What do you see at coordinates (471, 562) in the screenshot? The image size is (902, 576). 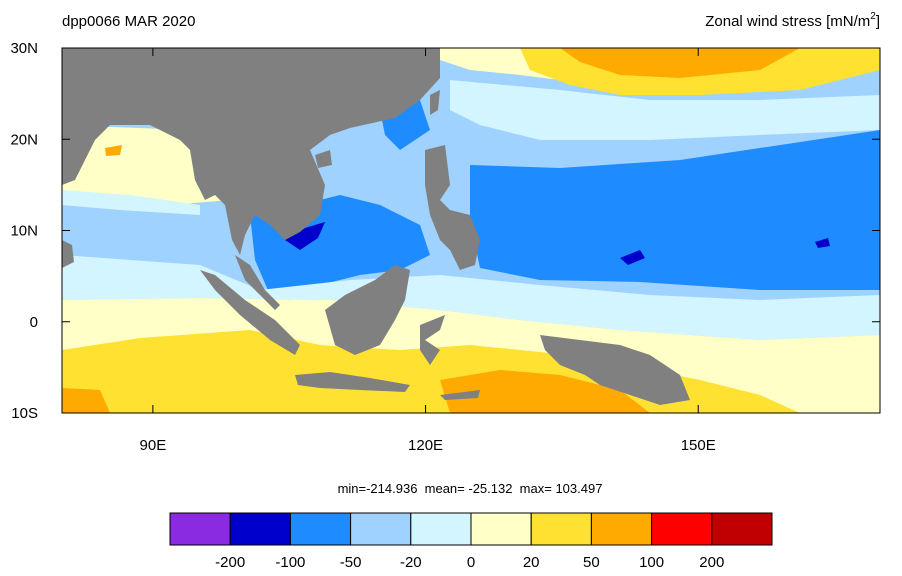 I see `colorbar-label: 0` at bounding box center [471, 562].